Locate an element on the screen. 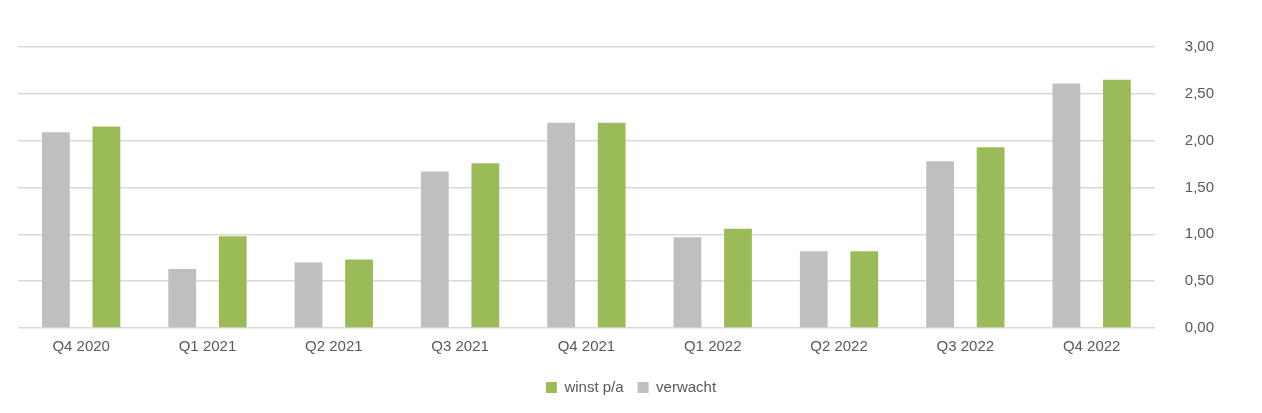  legend-label: verwacht is located at coordinates (686, 386).